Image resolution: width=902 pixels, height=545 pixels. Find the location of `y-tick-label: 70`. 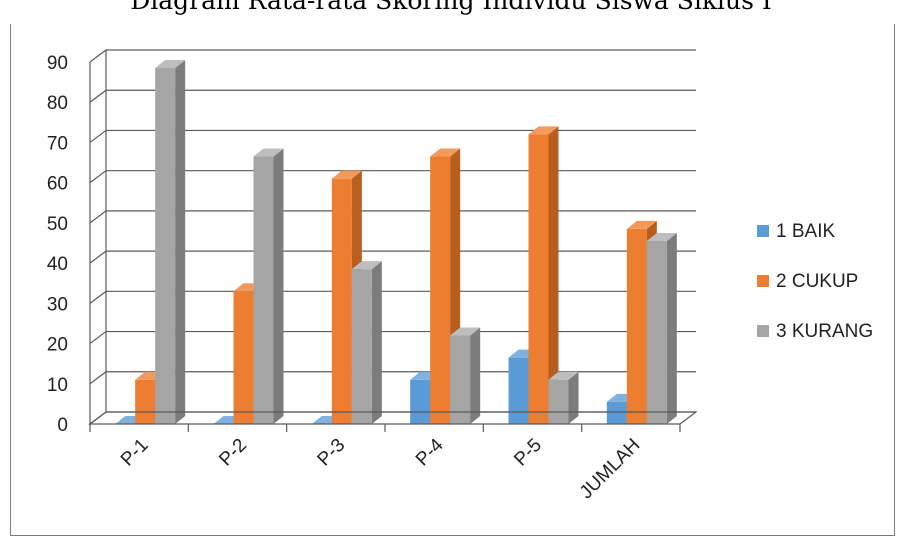

y-tick-label: 70 is located at coordinates (57, 143).